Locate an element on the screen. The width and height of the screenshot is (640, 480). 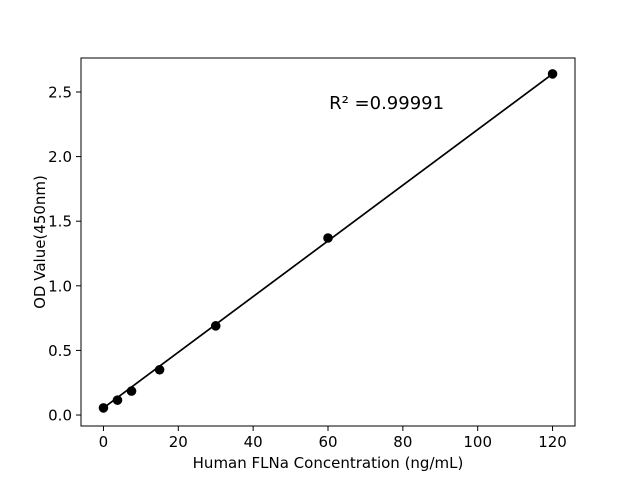
x-axis-label: Human FLNa Concentration (ng/mL) is located at coordinates (328, 463).